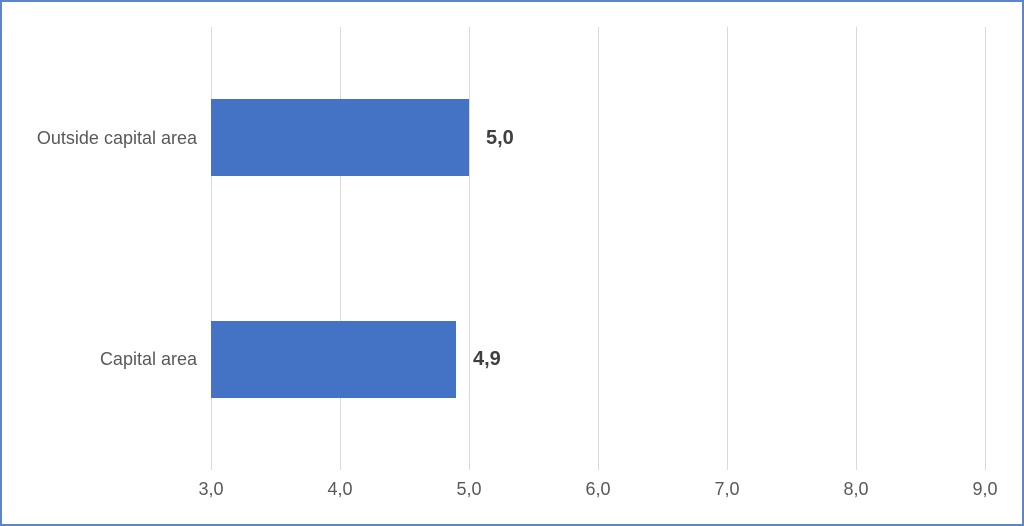  What do you see at coordinates (211, 489) in the screenshot?
I see `x-axis-tick-label: 3,0` at bounding box center [211, 489].